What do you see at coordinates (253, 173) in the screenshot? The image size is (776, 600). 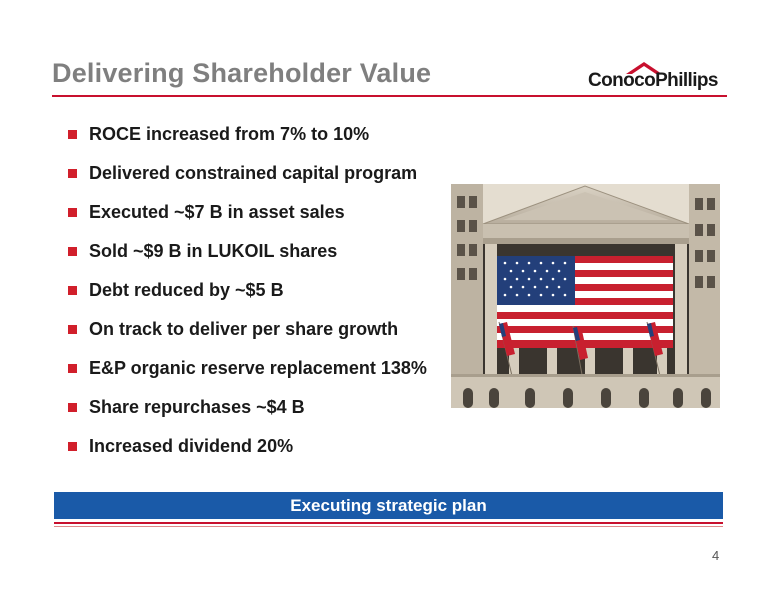 I see `bullet-text: Delivered constrained capital program` at bounding box center [253, 173].